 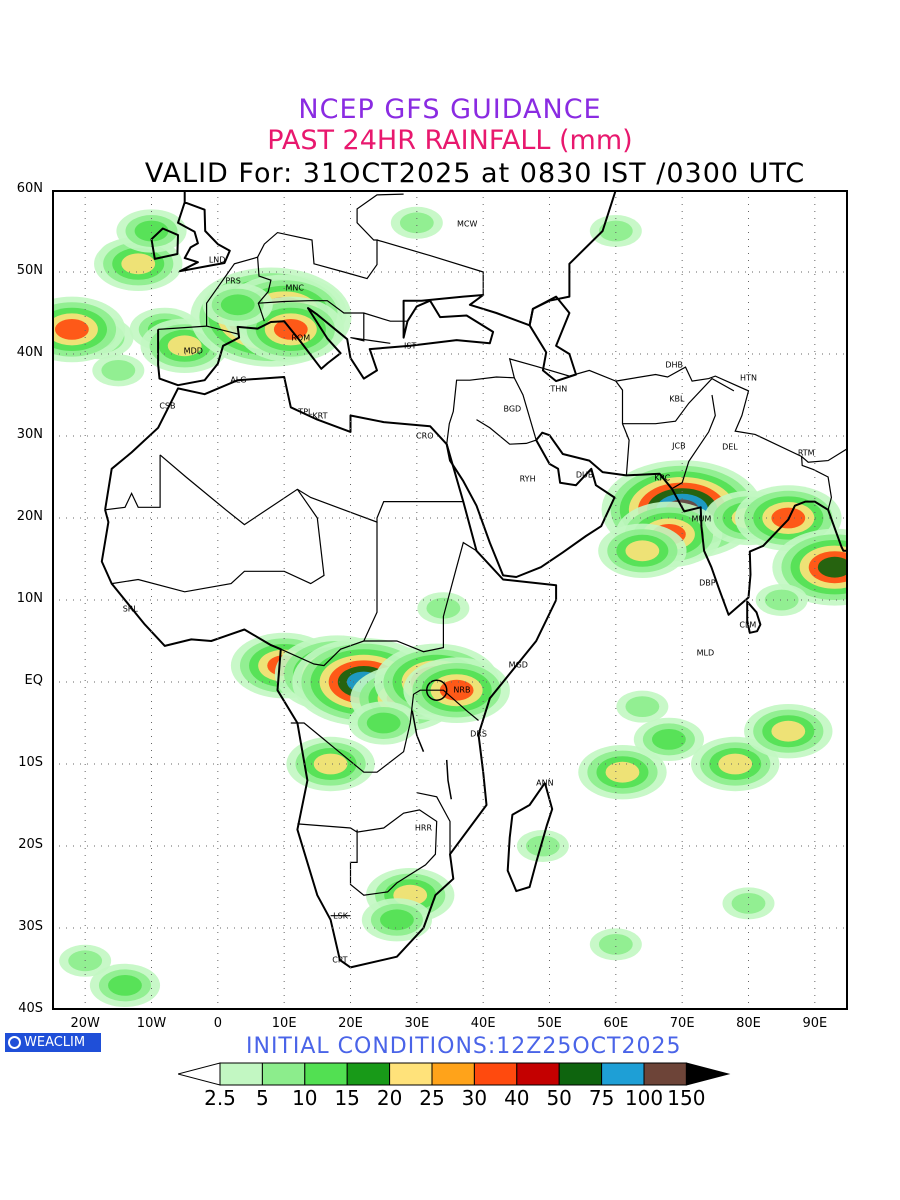 What do you see at coordinates (601, 1098) in the screenshot?
I see `colorbar-label: 75` at bounding box center [601, 1098].